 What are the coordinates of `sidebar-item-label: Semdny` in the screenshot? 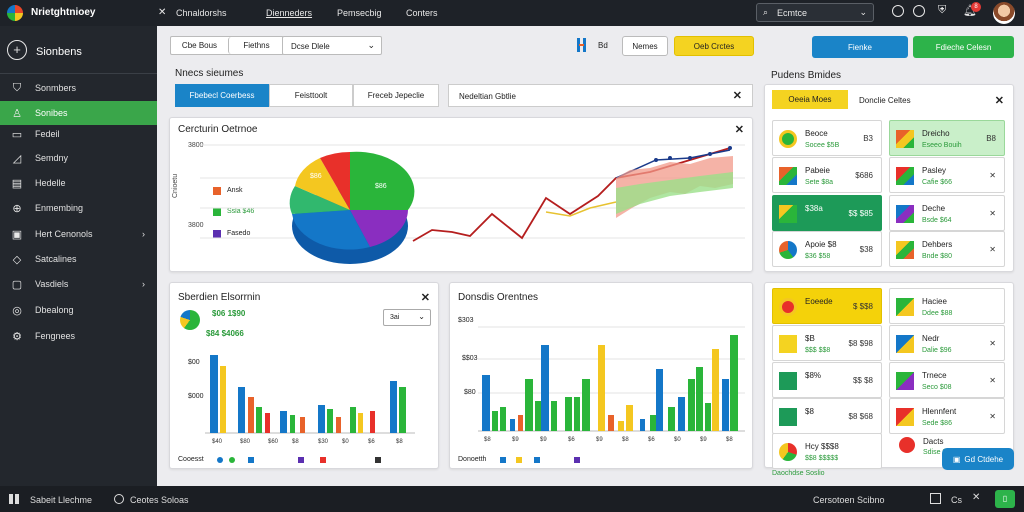 It's located at (52, 158).